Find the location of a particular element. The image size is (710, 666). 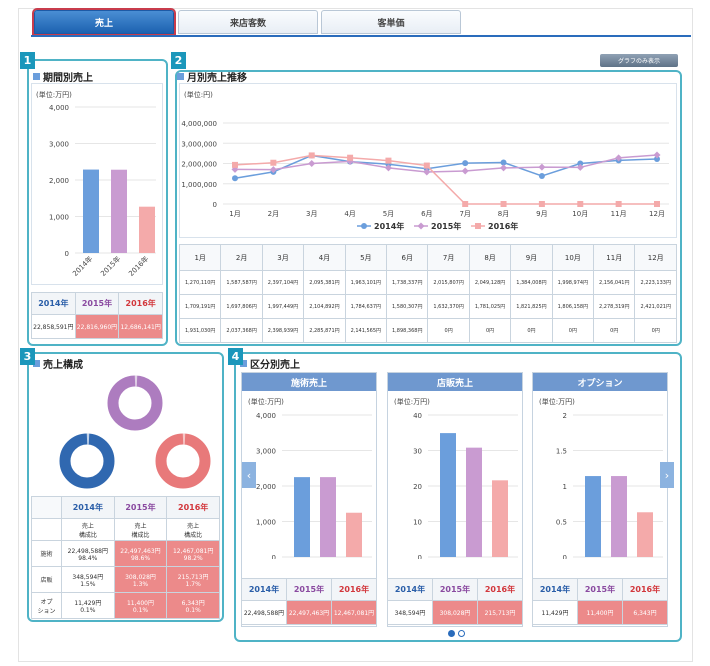

card-value: 11,429円 is located at coordinates (555, 612).